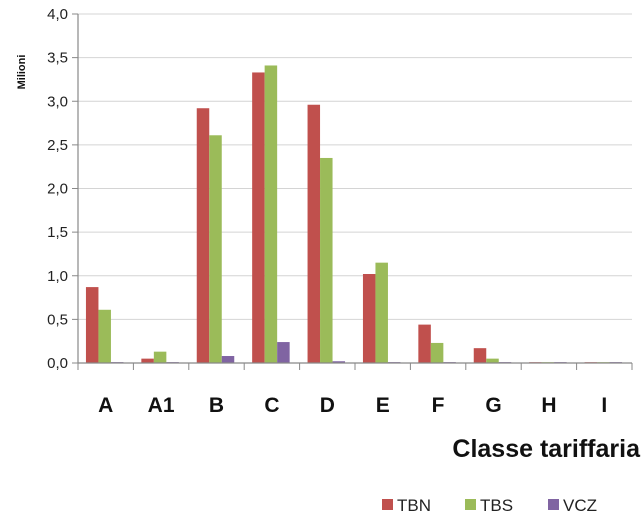 Image resolution: width=642 pixels, height=527 pixels. What do you see at coordinates (147, 360) in the screenshot?
I see `bar-tbn-a1` at bounding box center [147, 360].